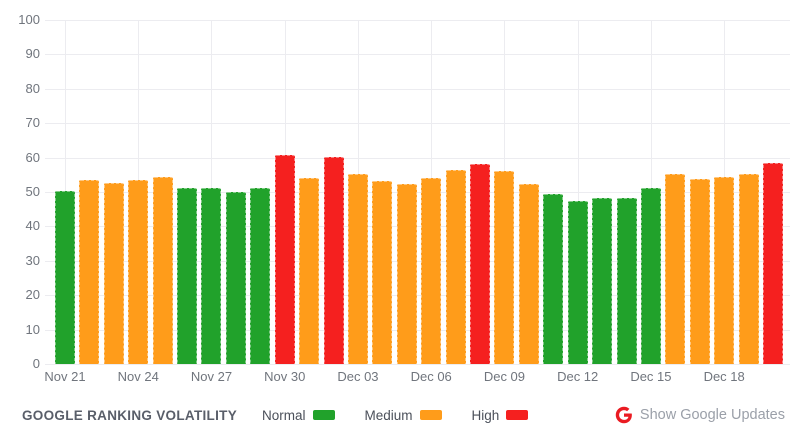 The width and height of the screenshot is (800, 434). Describe the element at coordinates (138, 376) in the screenshot. I see `x-tick-label: Nov 24` at that location.